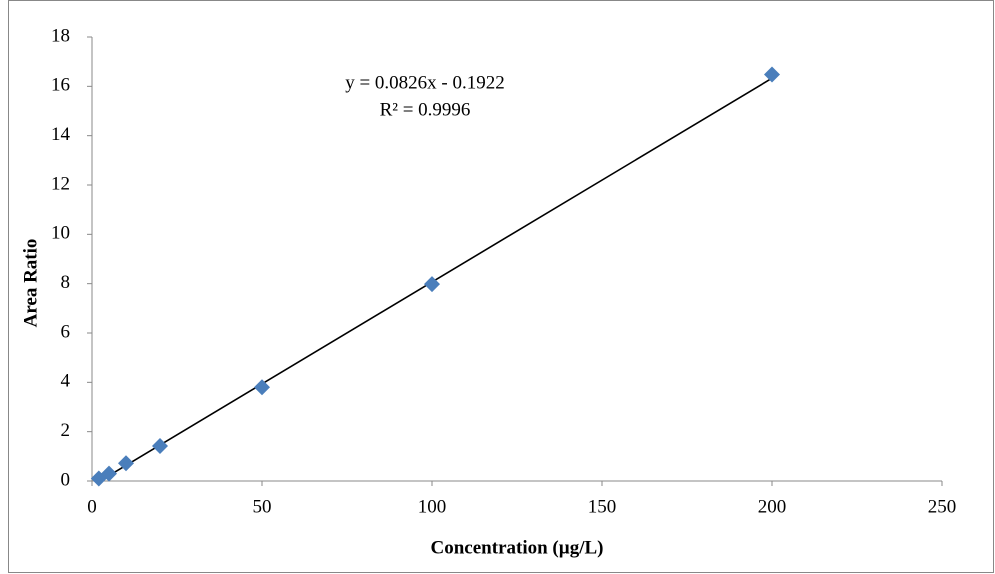 The height and width of the screenshot is (574, 995). I want to click on y-axis-label: Area Ratio, so click(30, 283).